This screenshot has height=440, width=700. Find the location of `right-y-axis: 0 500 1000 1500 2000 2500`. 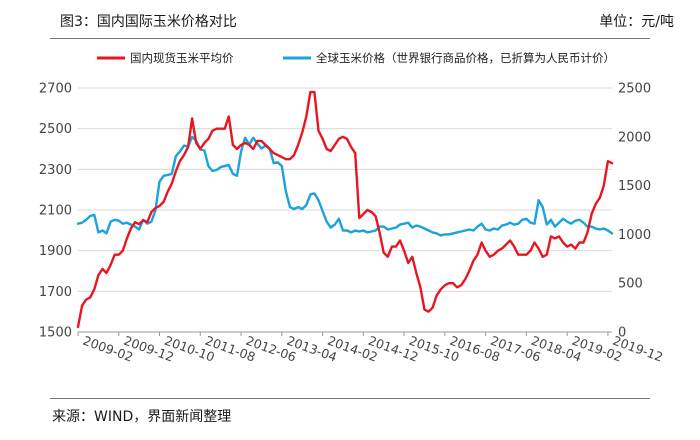

right-y-axis: 0 500 1000 1500 2000 2500 is located at coordinates (634, 211).